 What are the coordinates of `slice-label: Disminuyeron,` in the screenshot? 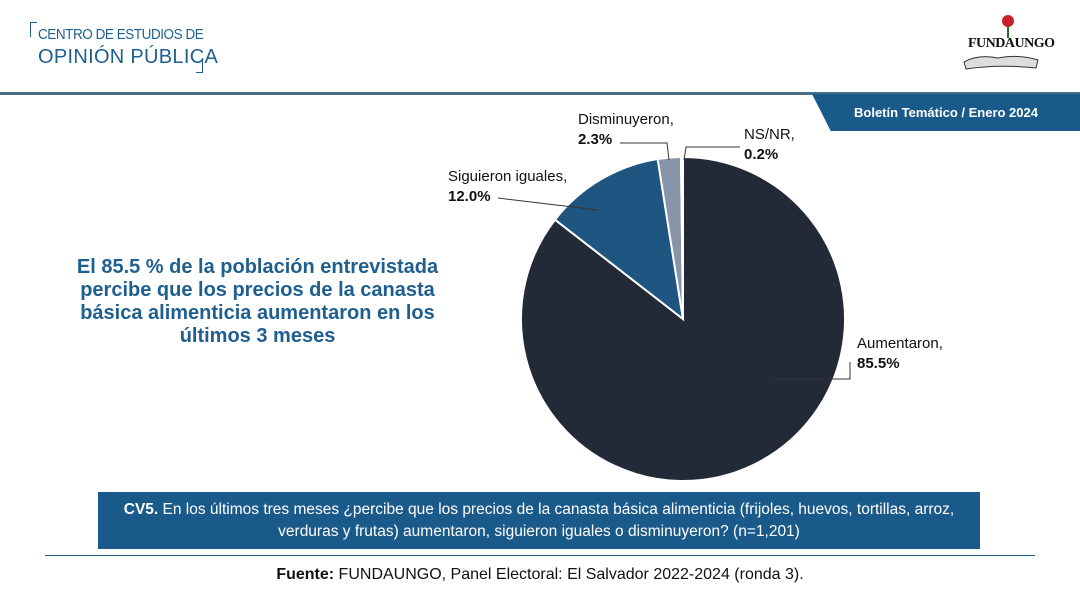 It's located at (626, 119).